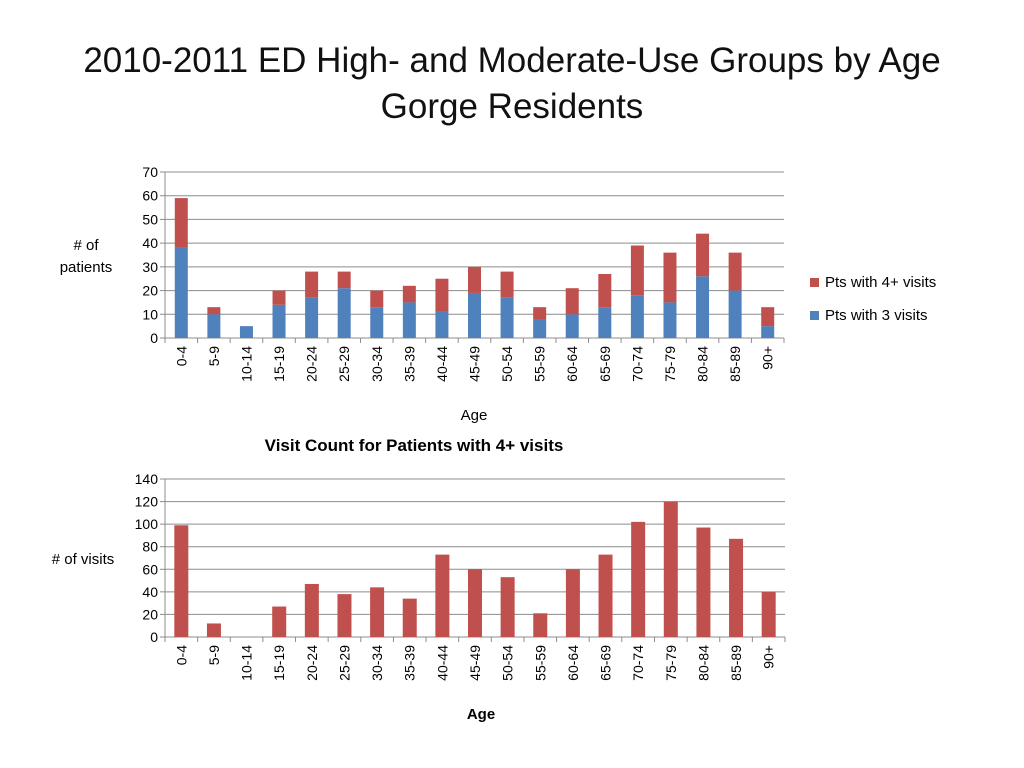 Image resolution: width=1024 pixels, height=768 pixels. What do you see at coordinates (880, 282) in the screenshot?
I see `legend-label-series1: Pts with 4+ visits` at bounding box center [880, 282].